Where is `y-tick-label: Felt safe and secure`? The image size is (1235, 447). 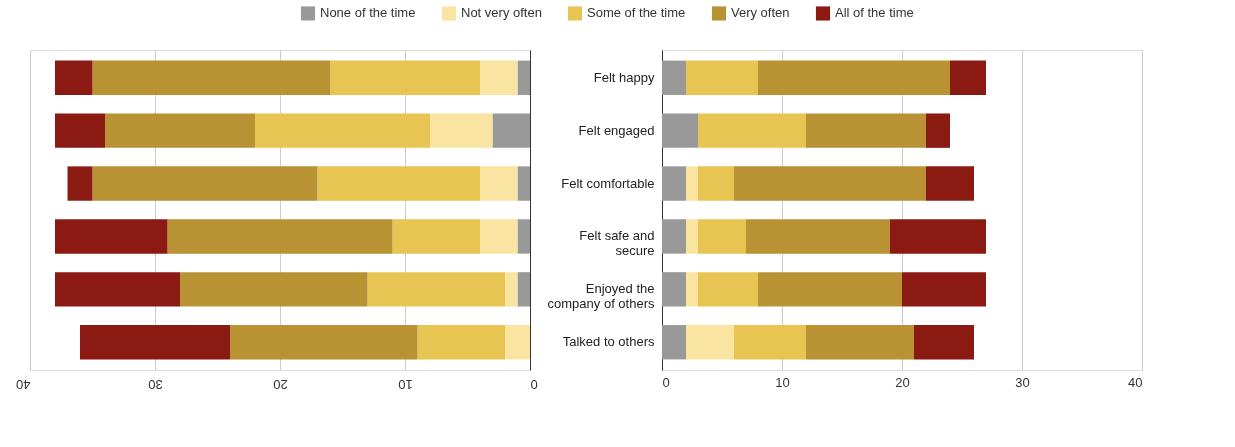 y-tick-label: Felt safe and secure is located at coordinates (617, 243).